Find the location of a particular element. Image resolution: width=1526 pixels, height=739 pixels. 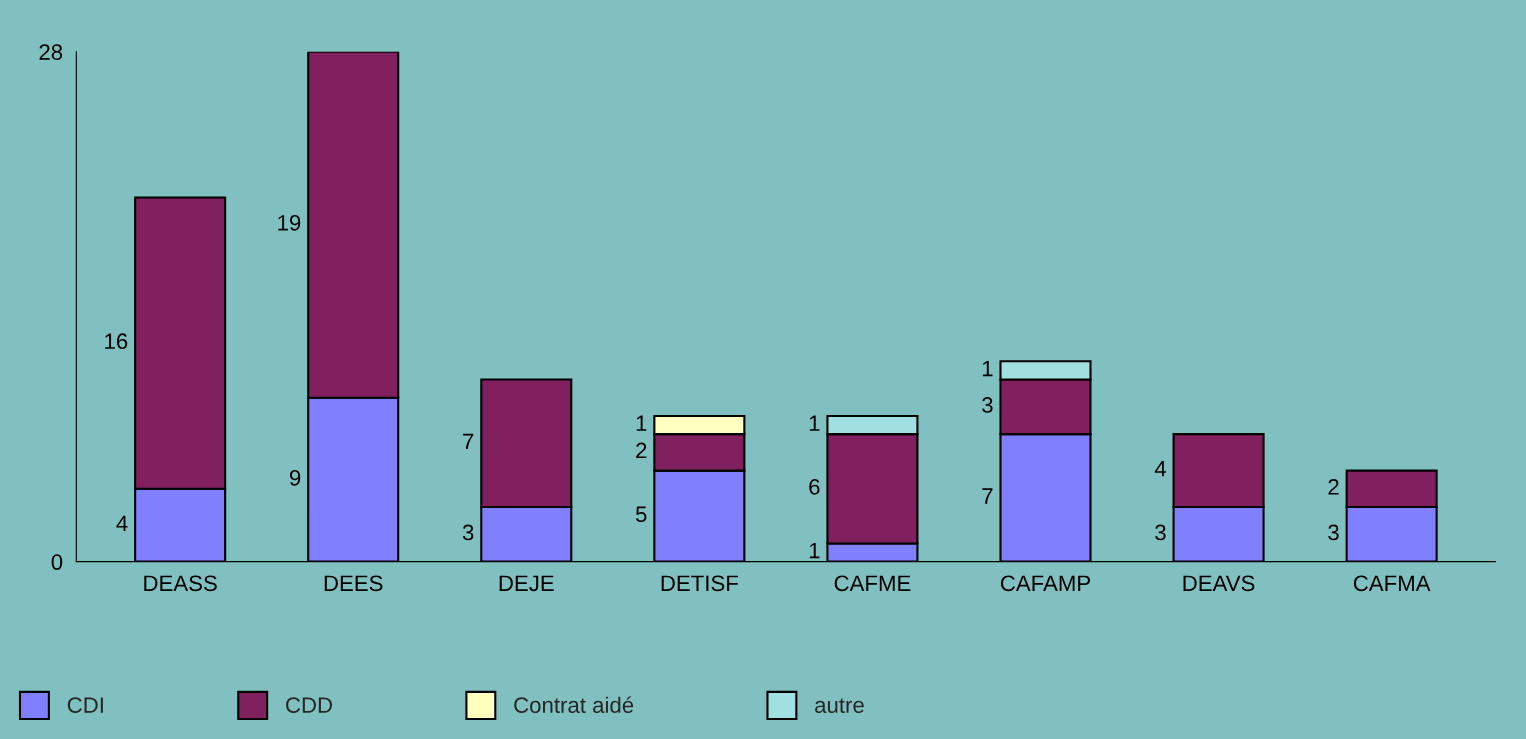

x-tick-label: CAFME is located at coordinates (872, 583).